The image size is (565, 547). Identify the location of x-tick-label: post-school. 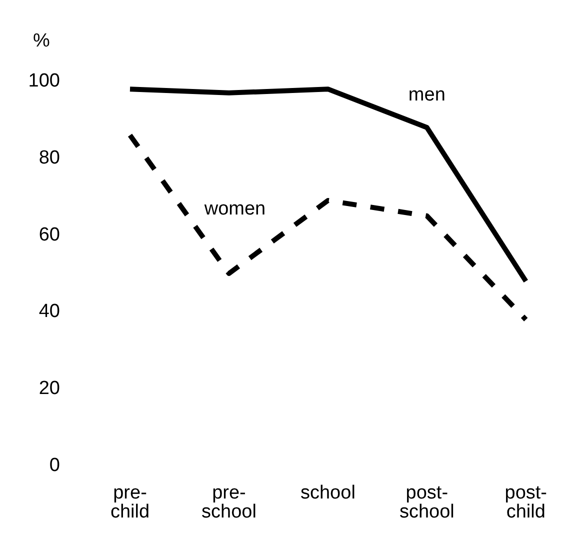
(426, 502).